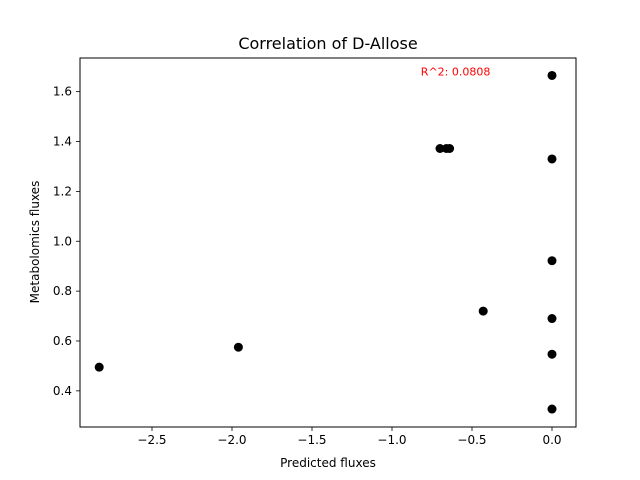  What do you see at coordinates (311, 440) in the screenshot?
I see `x-tick-label: −1.5` at bounding box center [311, 440].